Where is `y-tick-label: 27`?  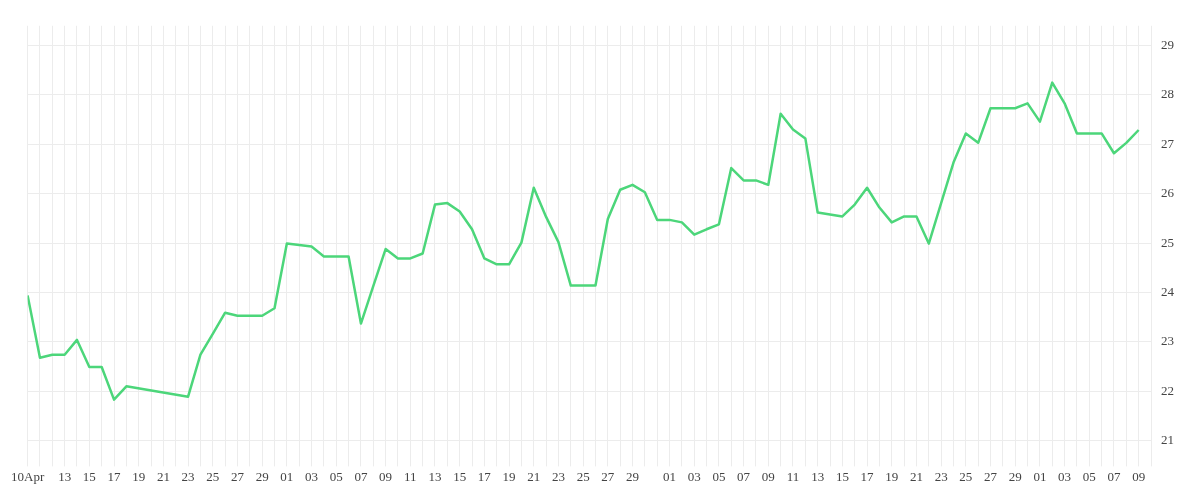
y-tick-label: 27 is located at coordinates (1168, 143).